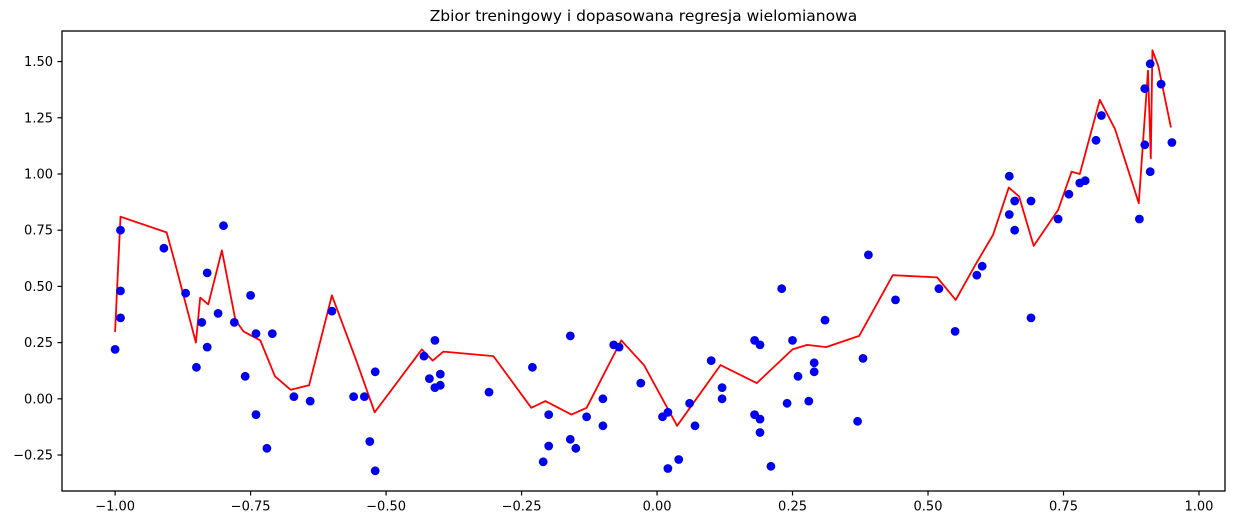 Image resolution: width=1234 pixels, height=526 pixels. I want to click on x-tick-label: 1.00, so click(1199, 507).